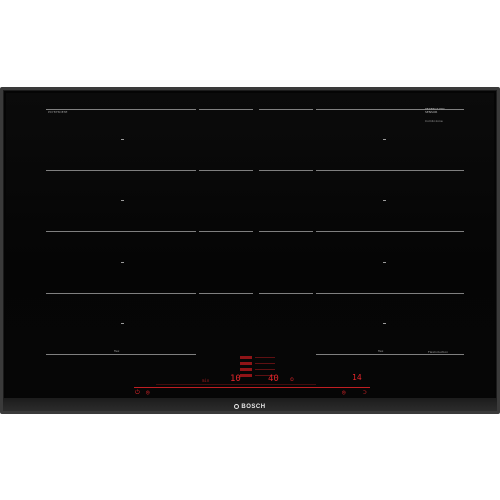 The image size is (500, 500). Describe the element at coordinates (137, 392) in the screenshot. I see `power-icon: ⏻` at that location.